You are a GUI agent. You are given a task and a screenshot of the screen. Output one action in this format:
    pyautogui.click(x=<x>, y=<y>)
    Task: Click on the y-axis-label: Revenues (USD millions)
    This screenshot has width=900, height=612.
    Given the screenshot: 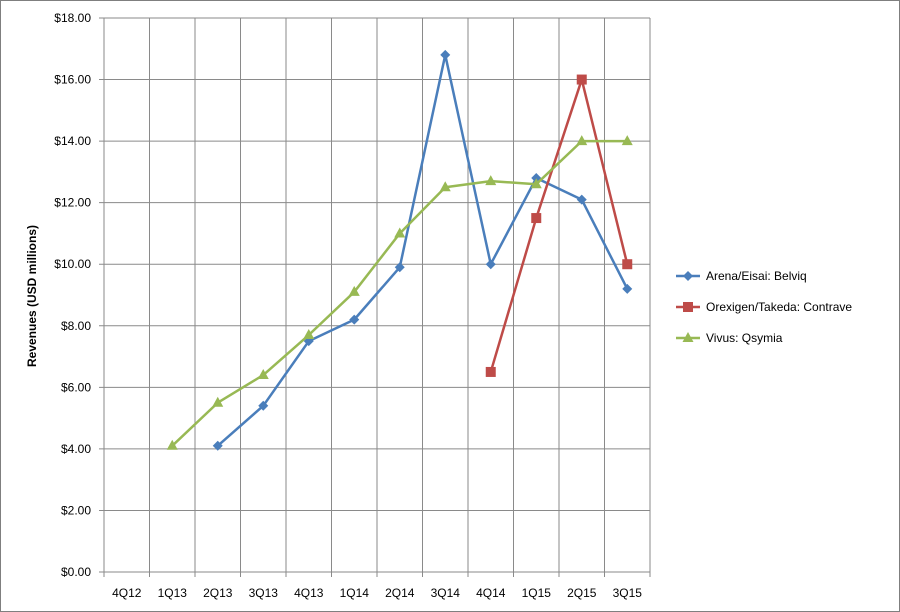 What is the action you would take?
    pyautogui.click(x=32, y=296)
    